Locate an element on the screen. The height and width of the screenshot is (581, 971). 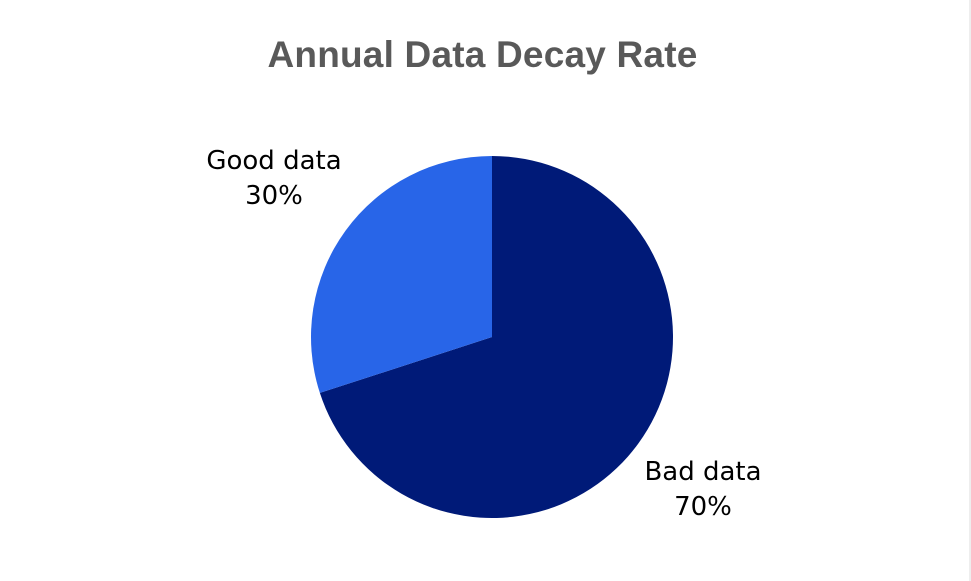
slice-label-bad-data: Bad data 70% is located at coordinates (703, 490).